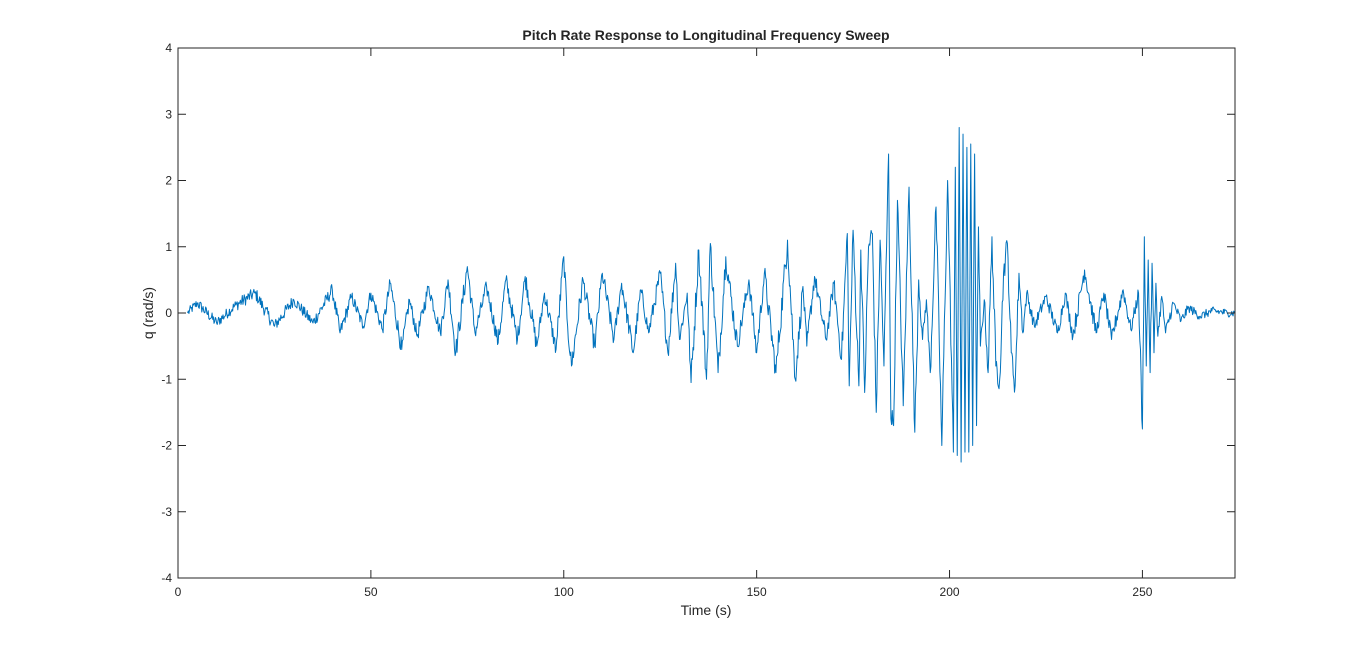 The height and width of the screenshot is (651, 1366). Describe the element at coordinates (166, 512) in the screenshot. I see `y-tick-label: -3` at that location.